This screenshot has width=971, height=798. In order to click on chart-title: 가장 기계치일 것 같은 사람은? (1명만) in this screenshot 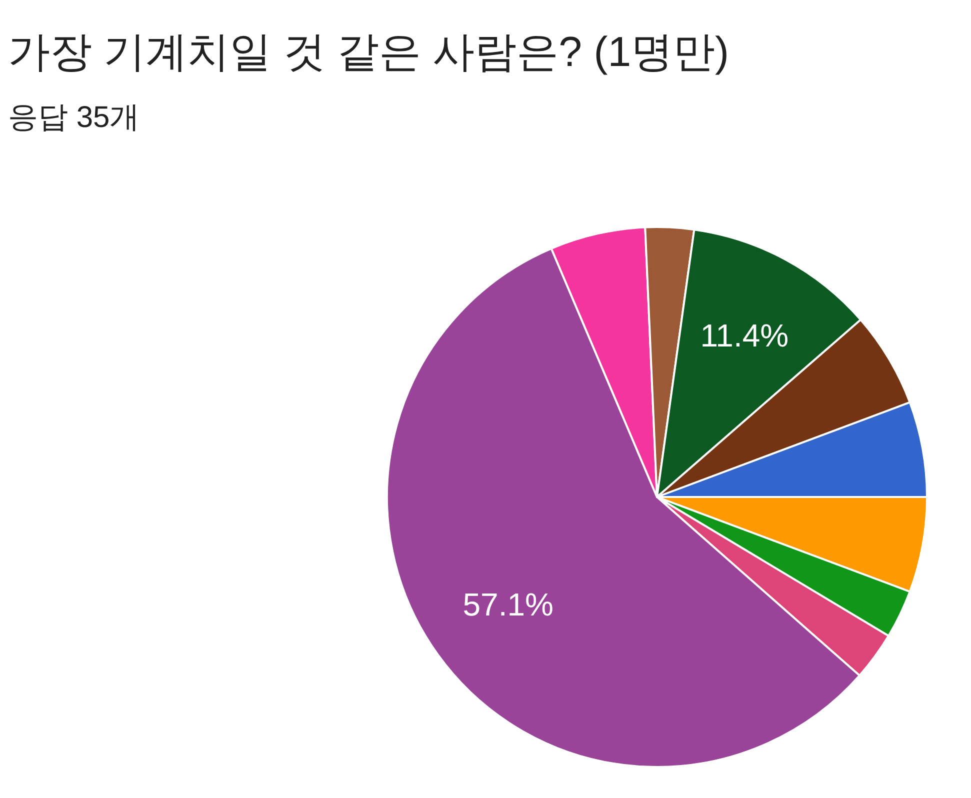, I will do `click(369, 51)`.